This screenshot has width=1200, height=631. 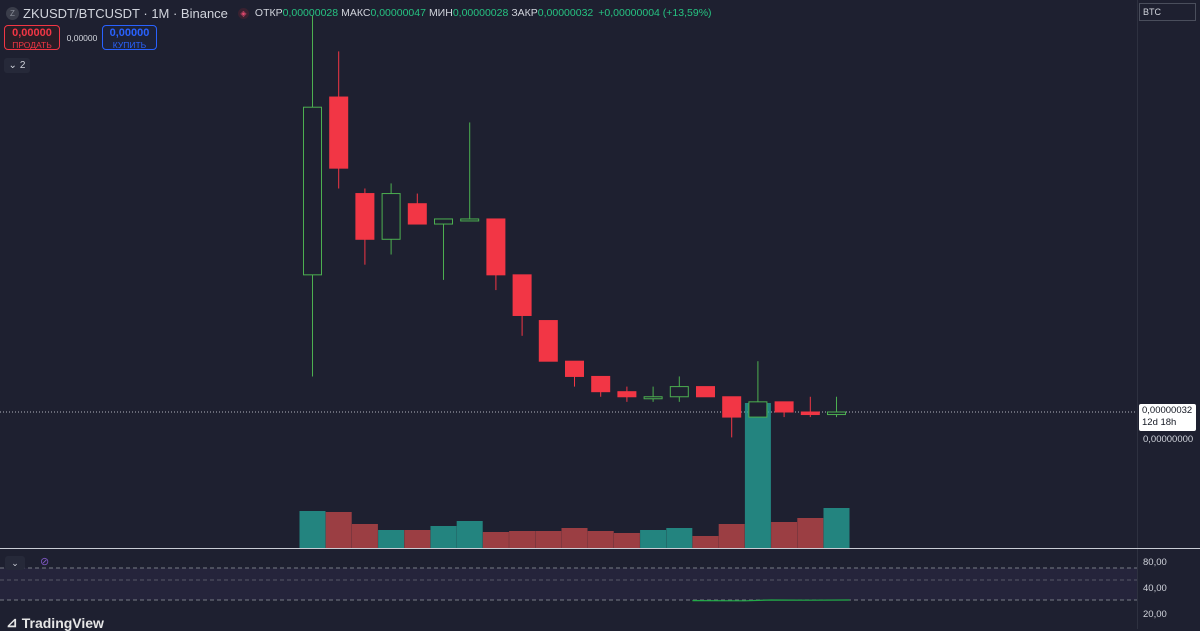 I want to click on volume-bars, so click(x=574, y=475).